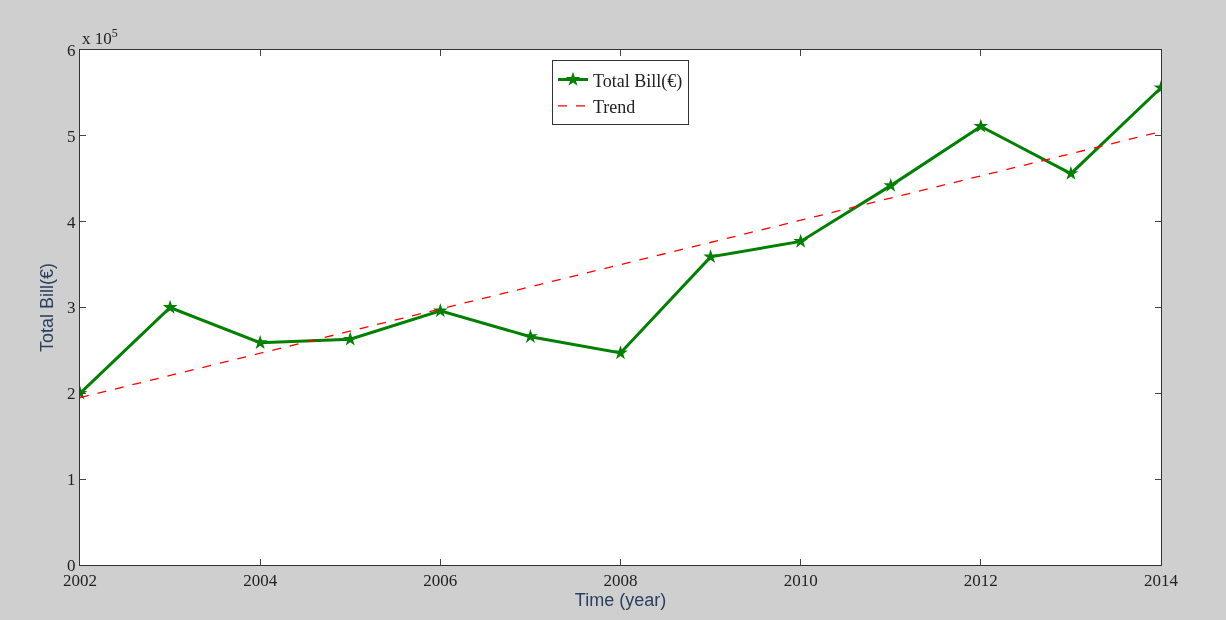 The image size is (1226, 620). What do you see at coordinates (47, 307) in the screenshot?
I see `y-axis-title: Total Bill(€)` at bounding box center [47, 307].